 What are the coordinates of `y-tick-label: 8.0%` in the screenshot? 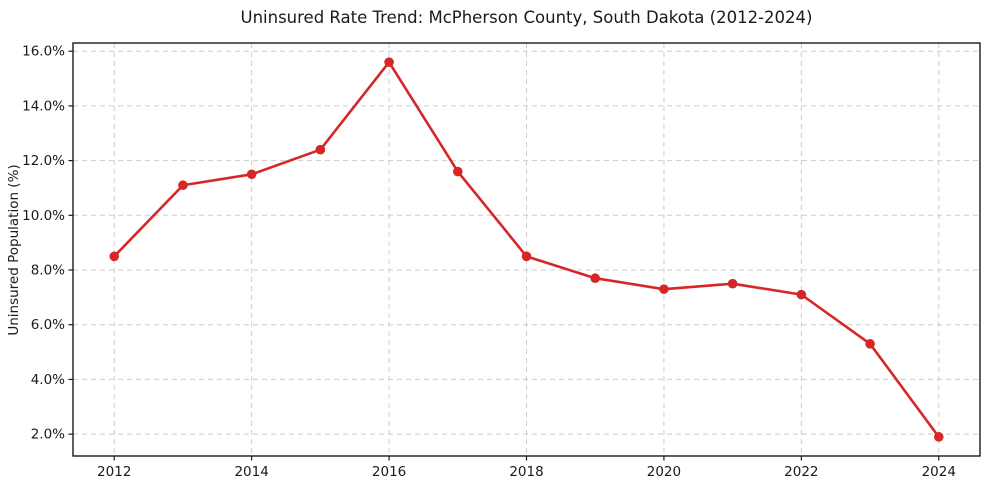 It's located at (48, 271).